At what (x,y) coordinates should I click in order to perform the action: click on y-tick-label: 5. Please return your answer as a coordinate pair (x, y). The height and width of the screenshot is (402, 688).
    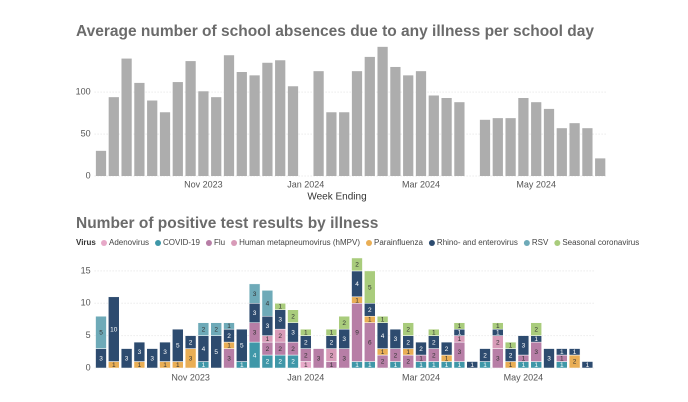
    Looking at the image, I should click on (88, 335).